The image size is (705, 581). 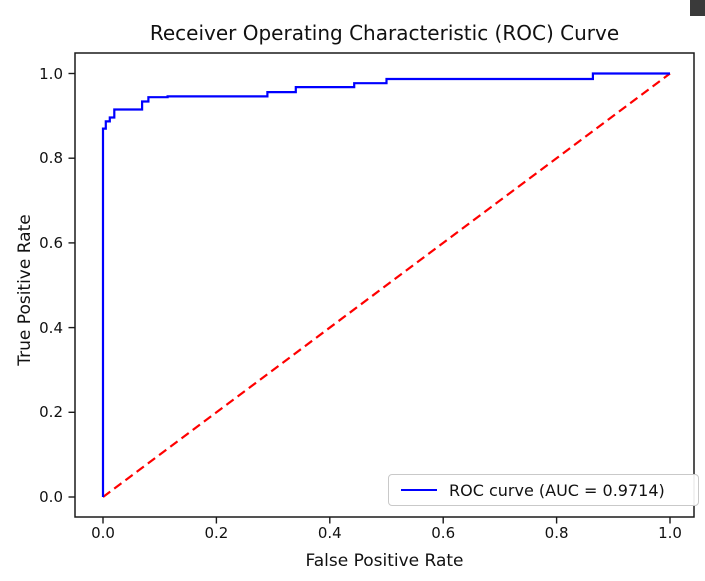 What do you see at coordinates (103, 533) in the screenshot?
I see `x-tick-label: 0.0` at bounding box center [103, 533].